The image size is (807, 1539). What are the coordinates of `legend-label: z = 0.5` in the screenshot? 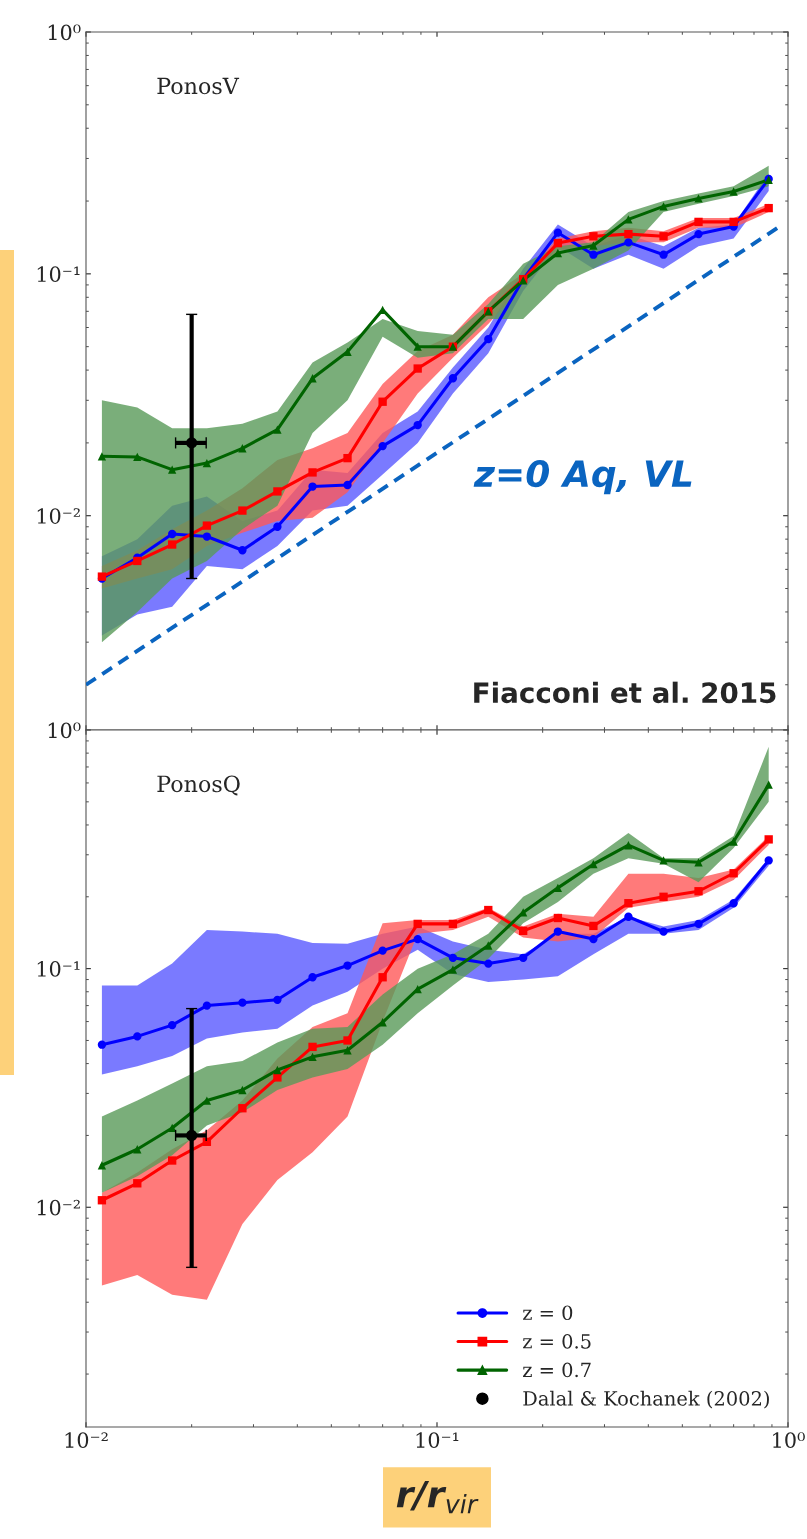 It's located at (557, 1341).